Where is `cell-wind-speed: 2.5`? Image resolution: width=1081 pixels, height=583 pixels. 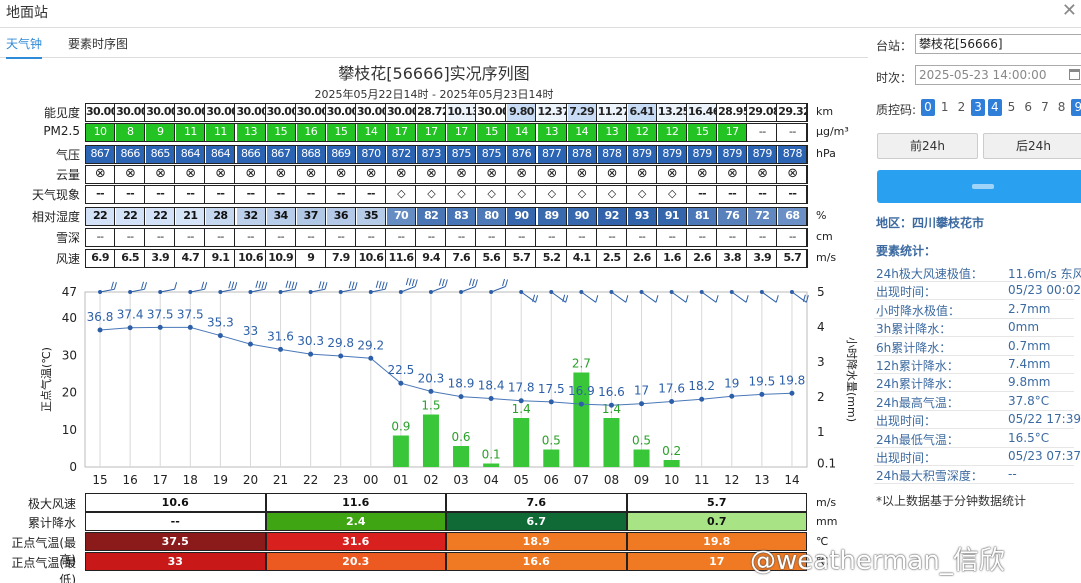 cell-wind-speed: 2.5 is located at coordinates (612, 258).